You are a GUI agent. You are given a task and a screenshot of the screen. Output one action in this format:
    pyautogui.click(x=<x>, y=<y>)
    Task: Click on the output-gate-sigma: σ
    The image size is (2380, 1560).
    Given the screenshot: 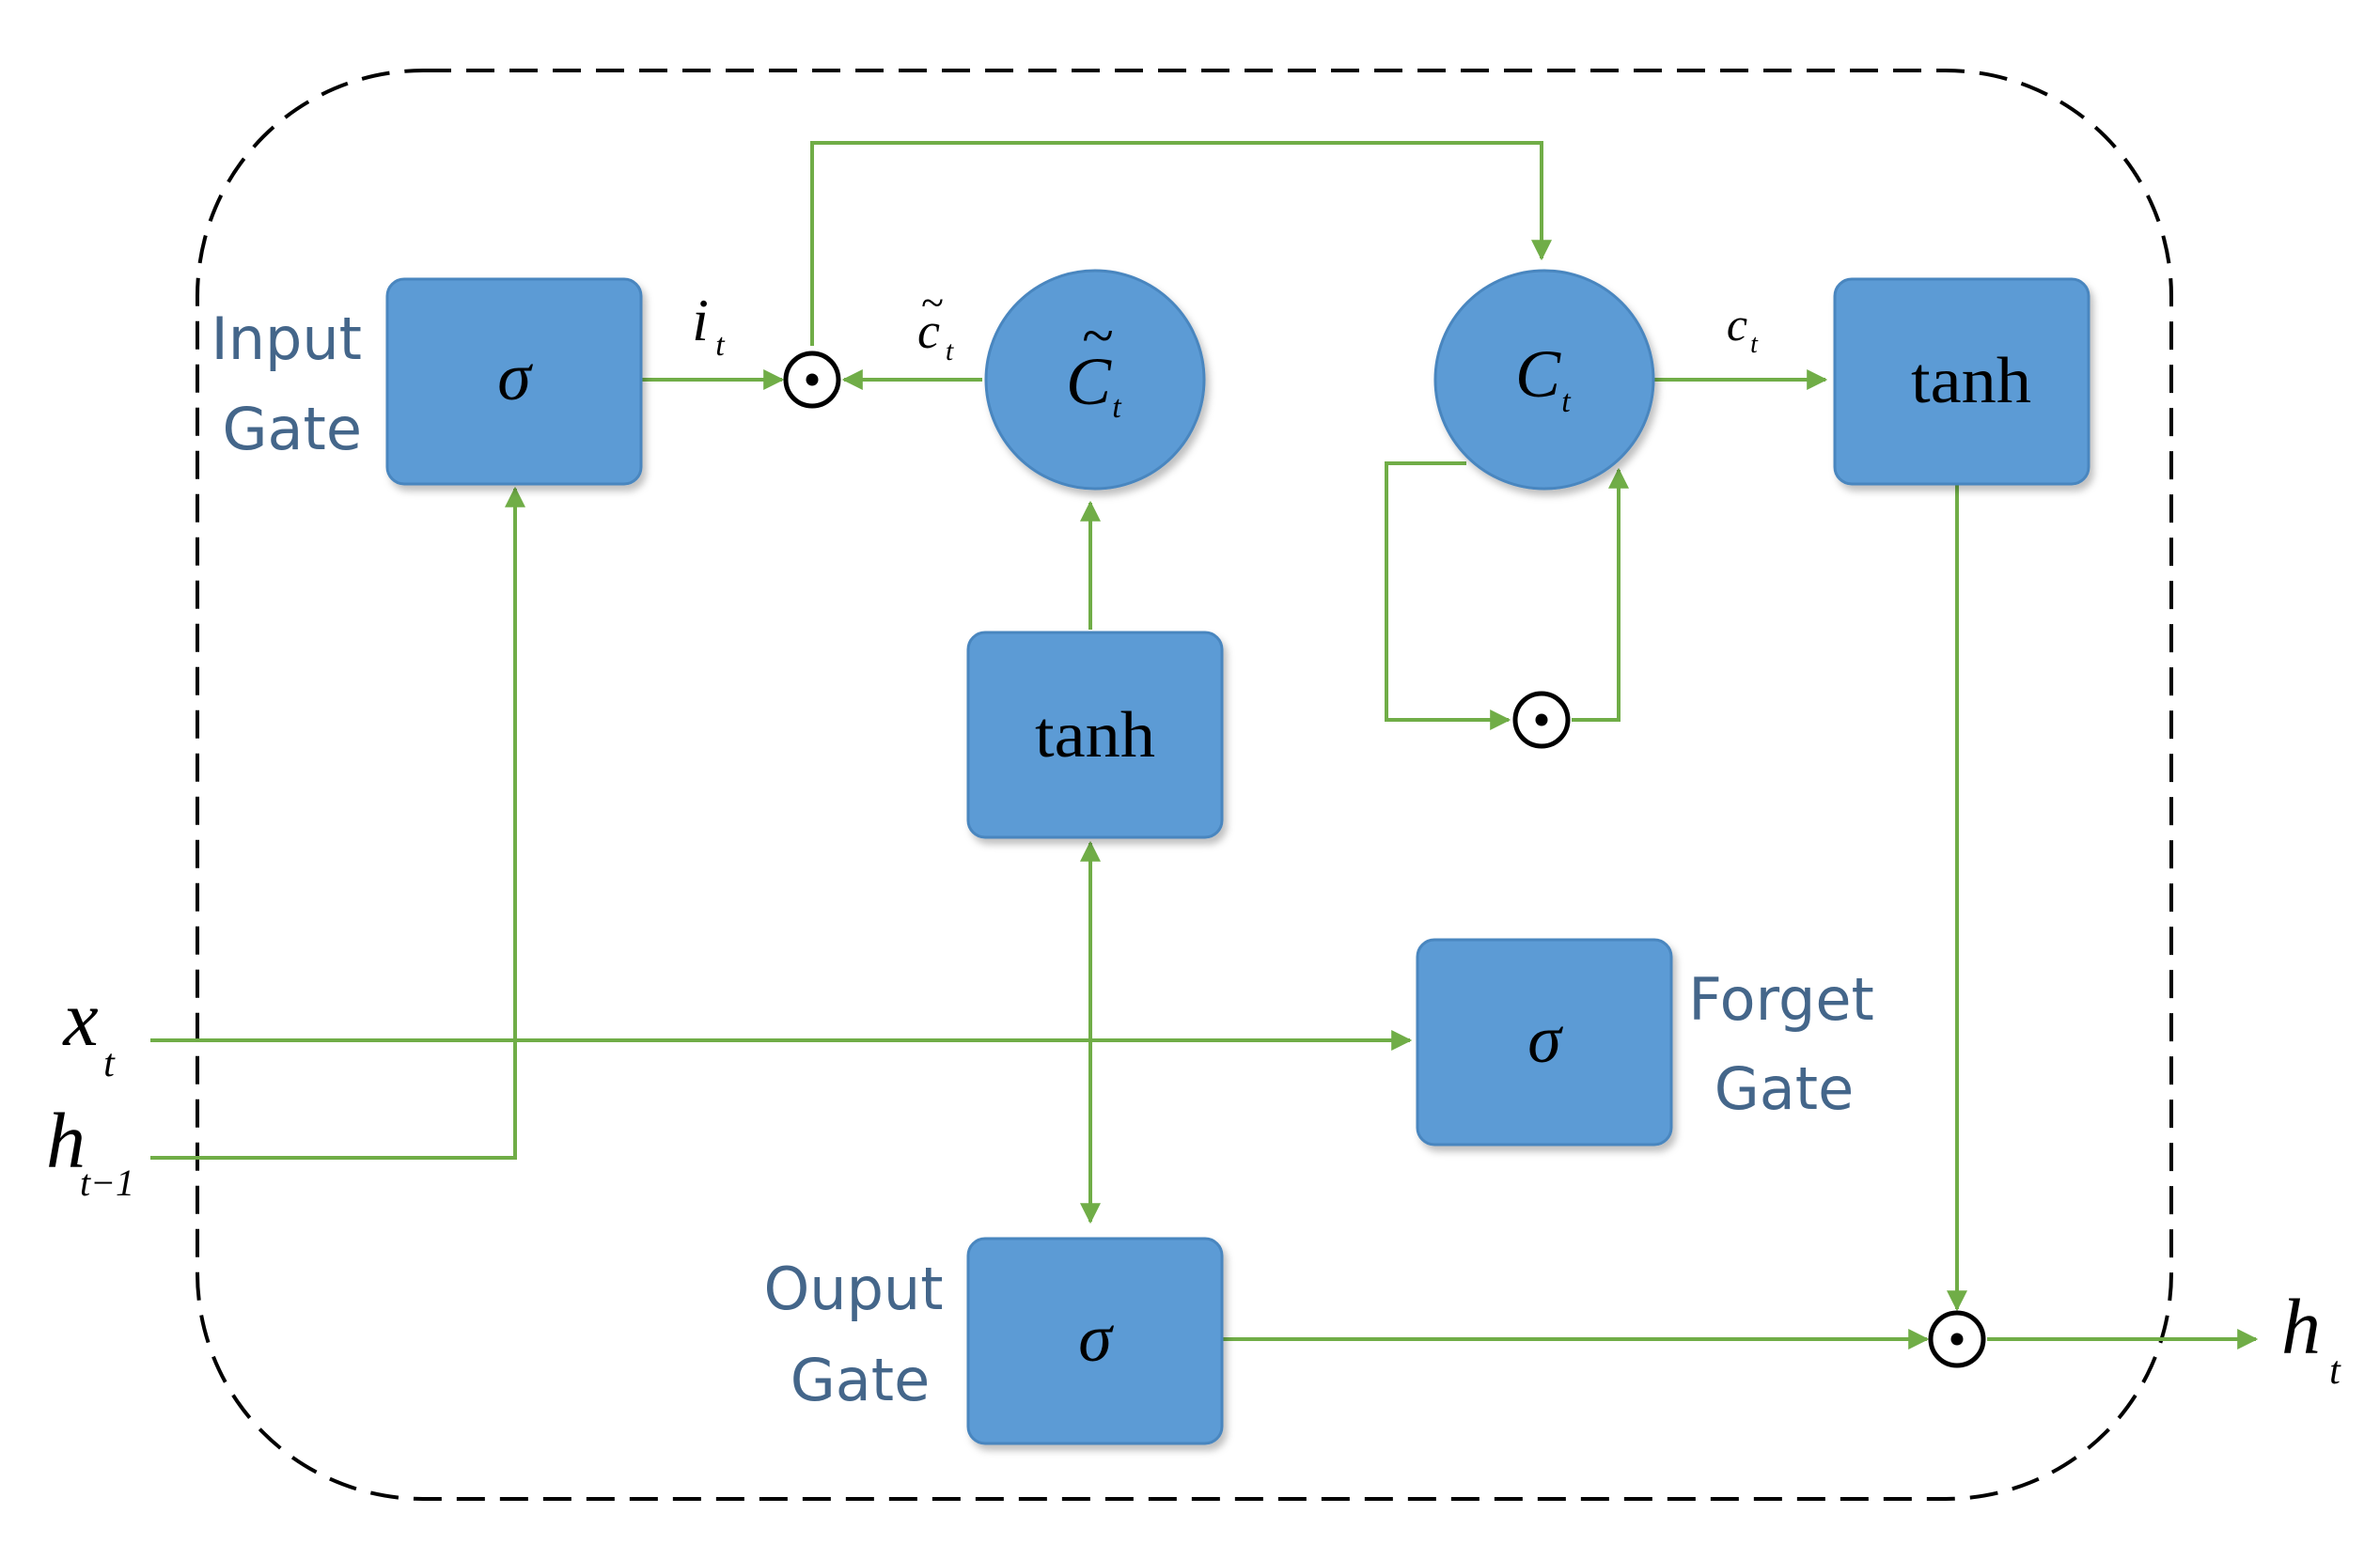 What is the action you would take?
    pyautogui.click(x=1096, y=1338)
    